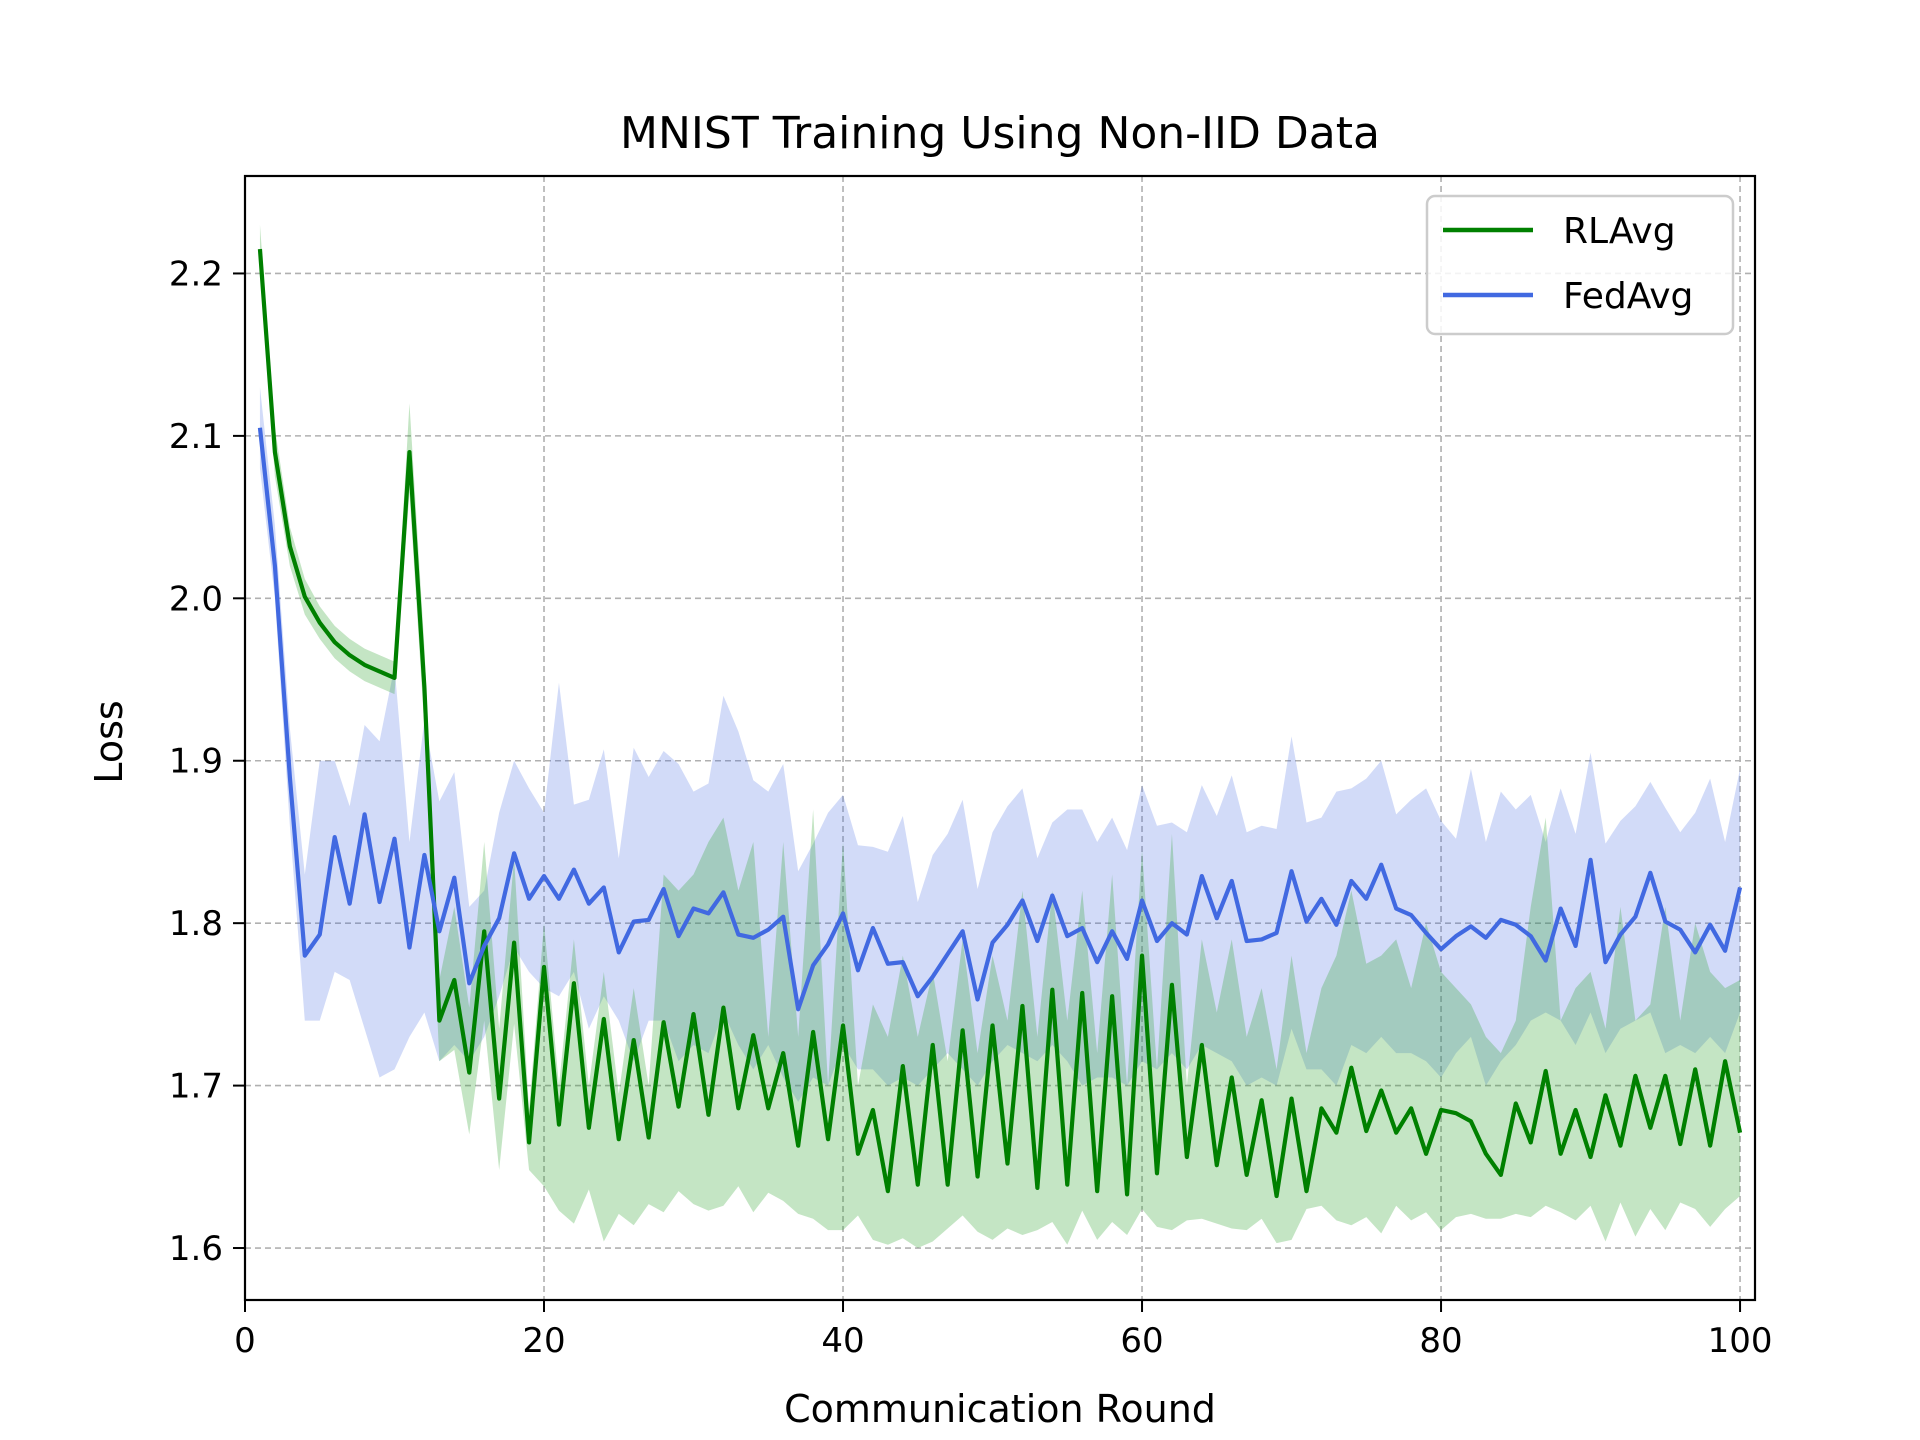 The width and height of the screenshot is (1920, 1440). Describe the element at coordinates (196, 762) in the screenshot. I see `y-tick-label: 1.9` at that location.